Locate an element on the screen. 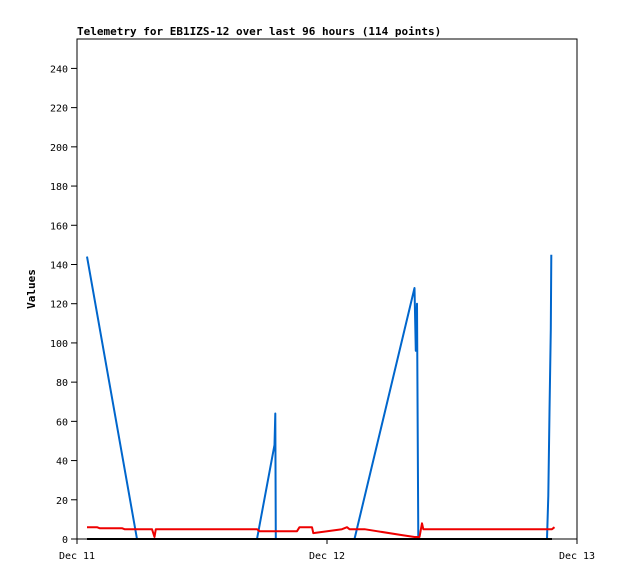 This screenshot has height=579, width=618. y-tick-label: 220 is located at coordinates (59, 109).